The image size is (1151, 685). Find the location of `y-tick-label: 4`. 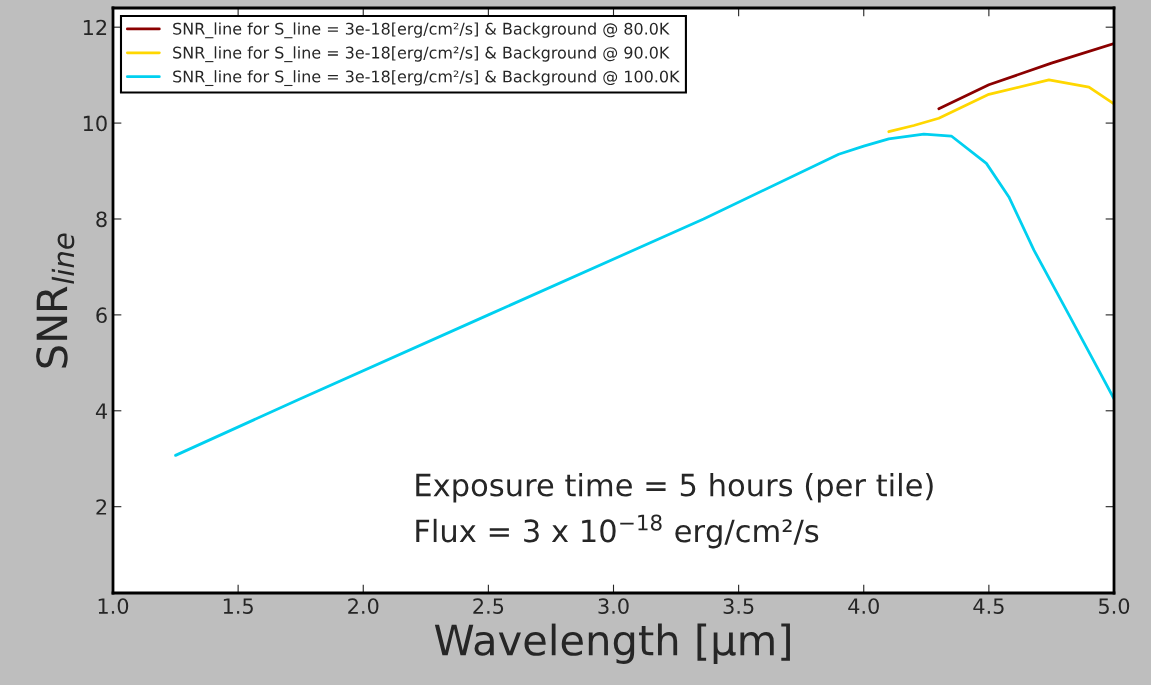

y-tick-label: 4 is located at coordinates (101, 411).